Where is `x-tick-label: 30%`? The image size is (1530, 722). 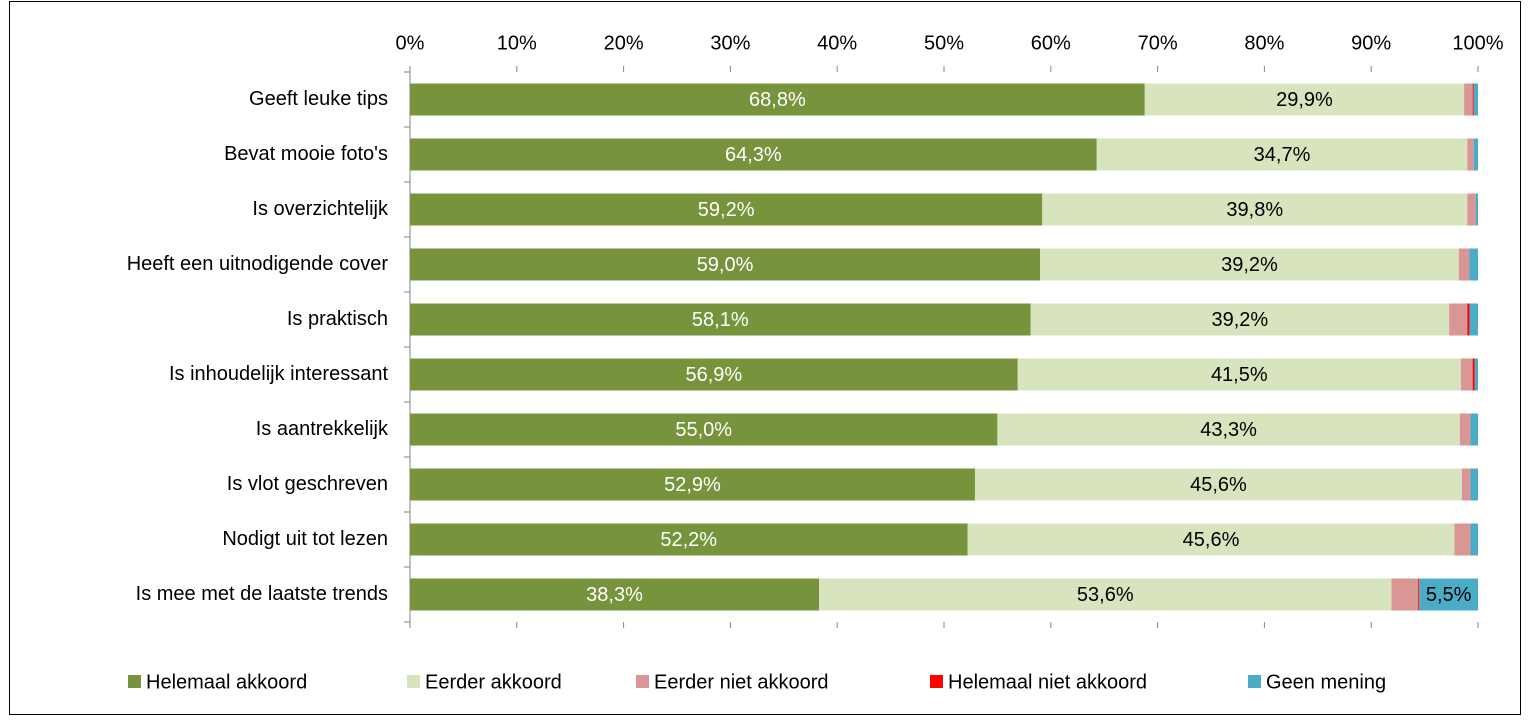 x-tick-label: 30% is located at coordinates (730, 43).